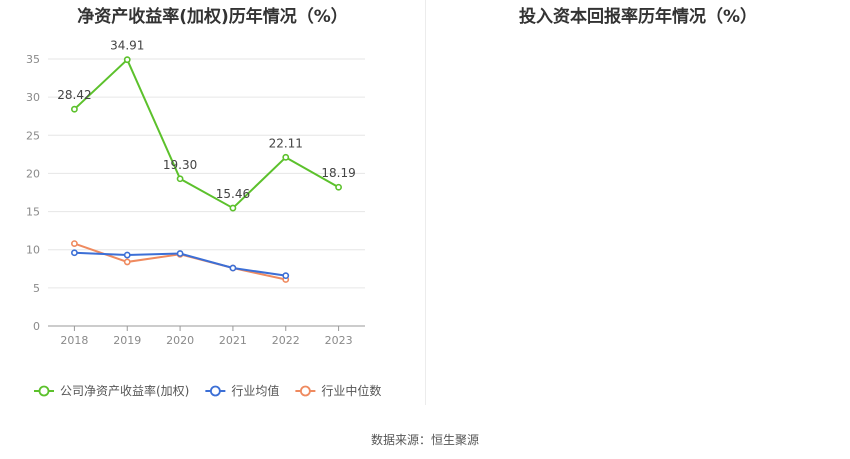  I want to click on panel-divider, so click(425, 202).